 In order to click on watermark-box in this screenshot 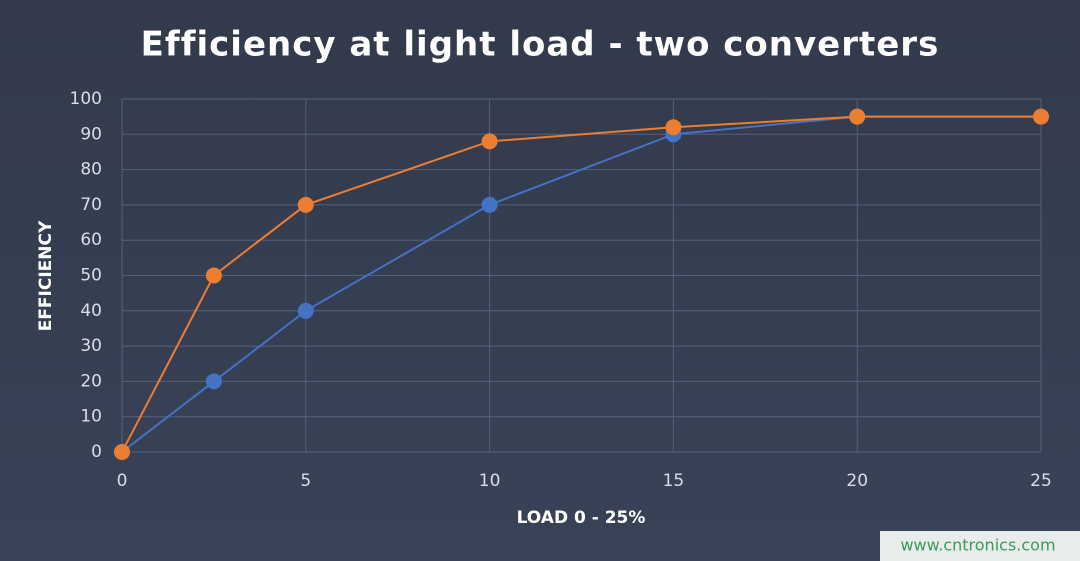, I will do `click(980, 546)`.